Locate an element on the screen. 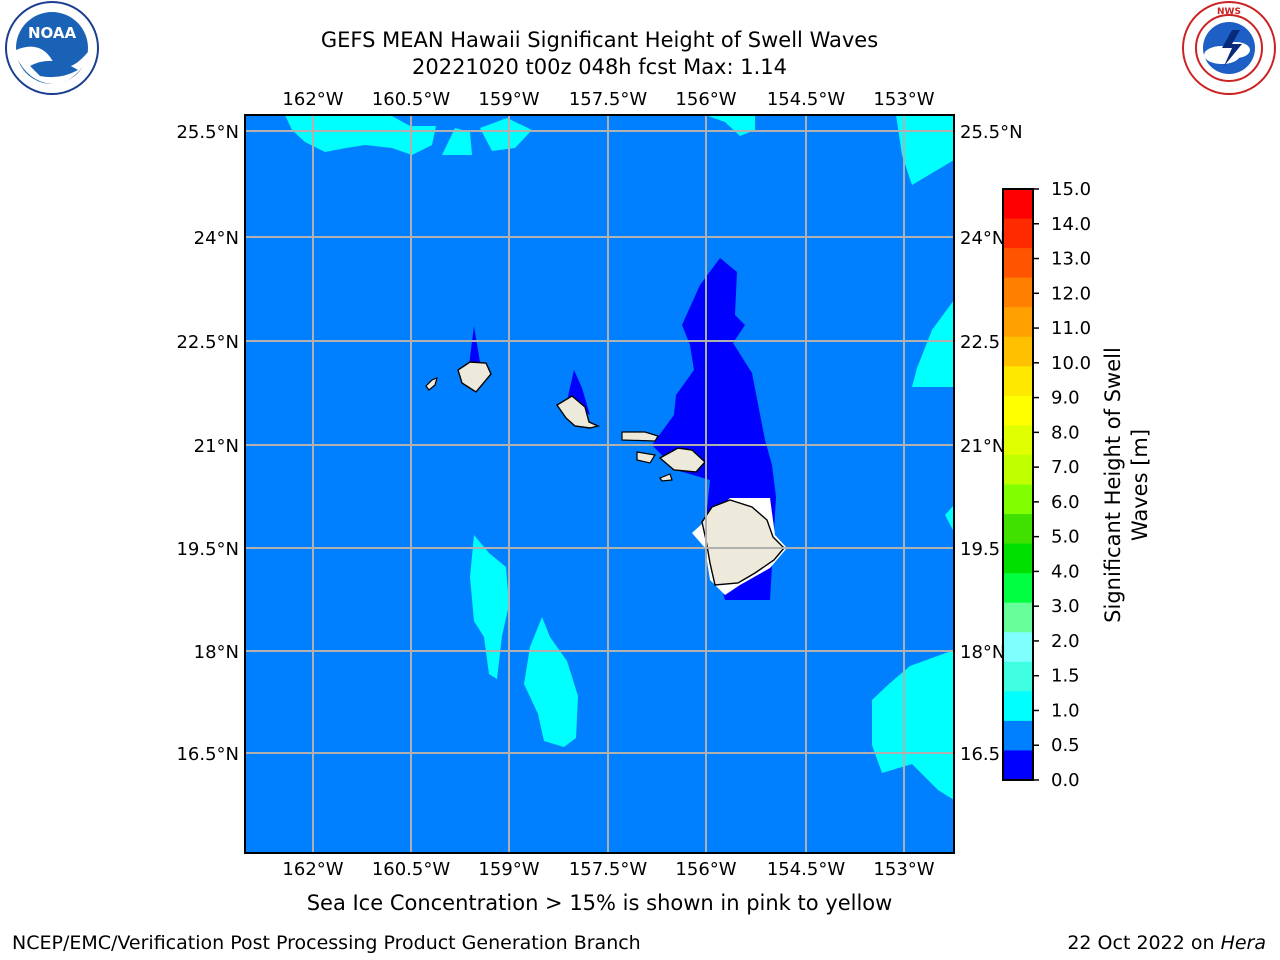 The image size is (1280, 960). colorbar-tick-label: 3.0 is located at coordinates (1065, 606).